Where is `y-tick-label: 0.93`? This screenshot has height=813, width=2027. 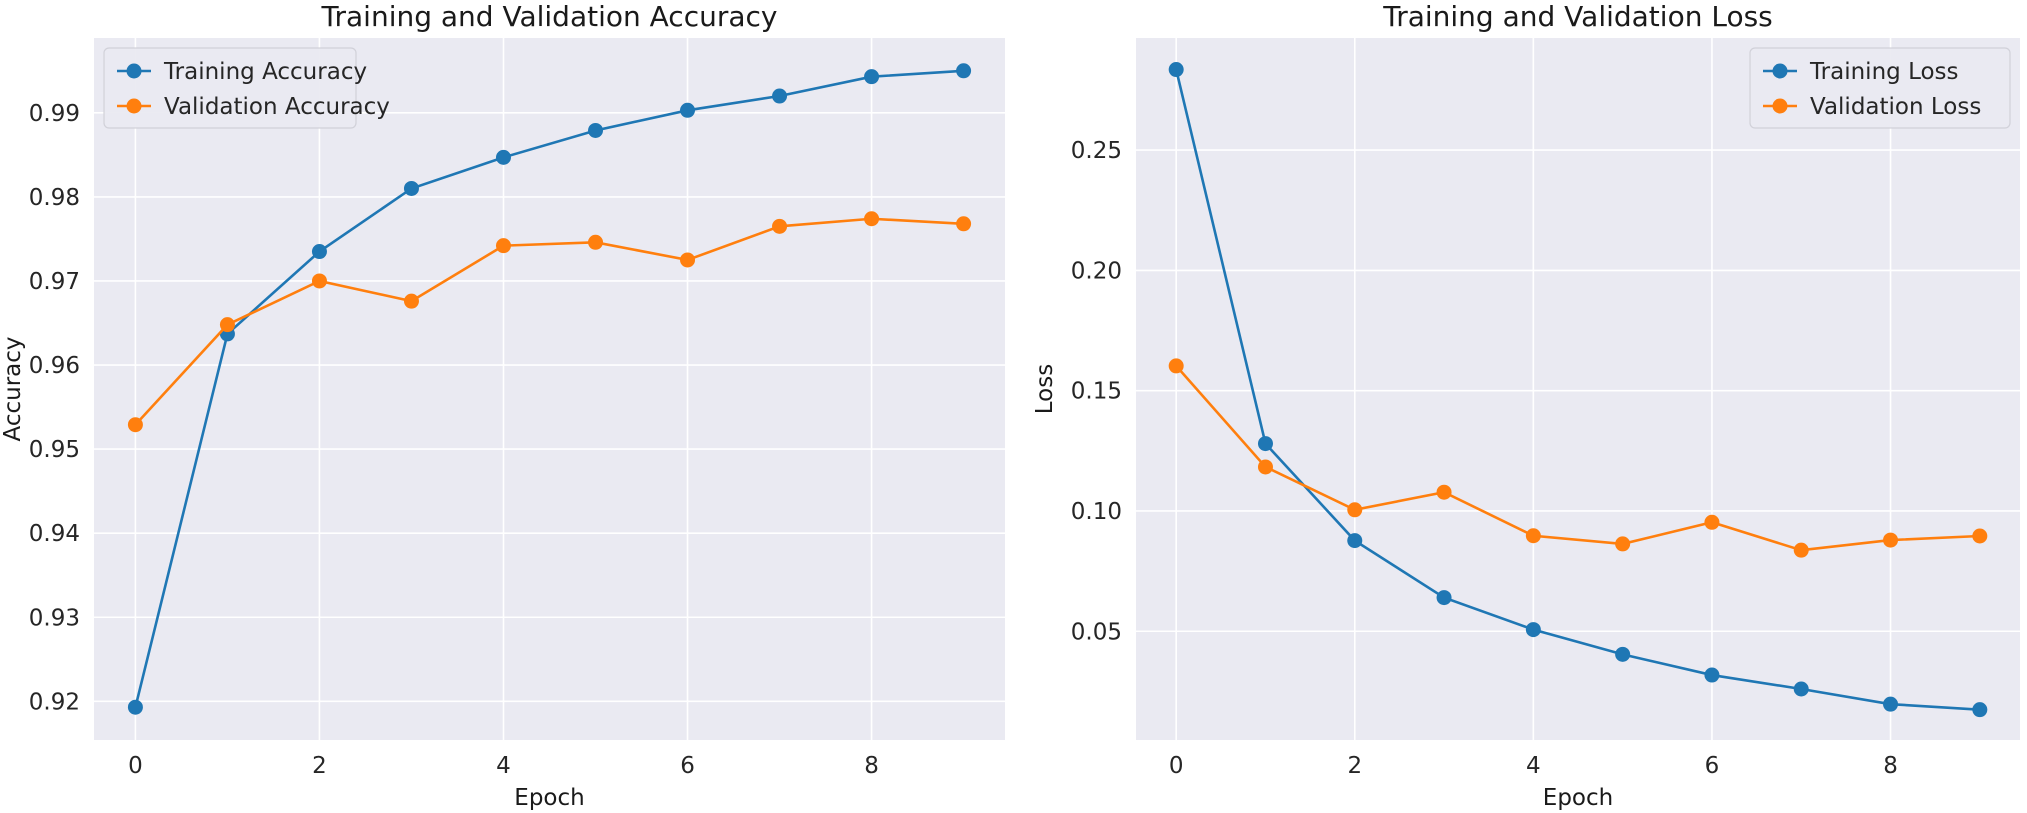 y-tick-label: 0.93 is located at coordinates (54, 618).